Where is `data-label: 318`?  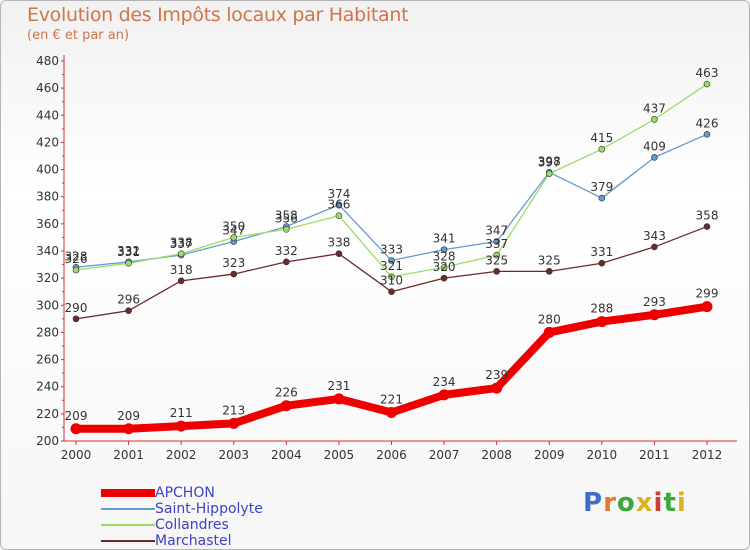
data-label: 318 is located at coordinates (181, 270).